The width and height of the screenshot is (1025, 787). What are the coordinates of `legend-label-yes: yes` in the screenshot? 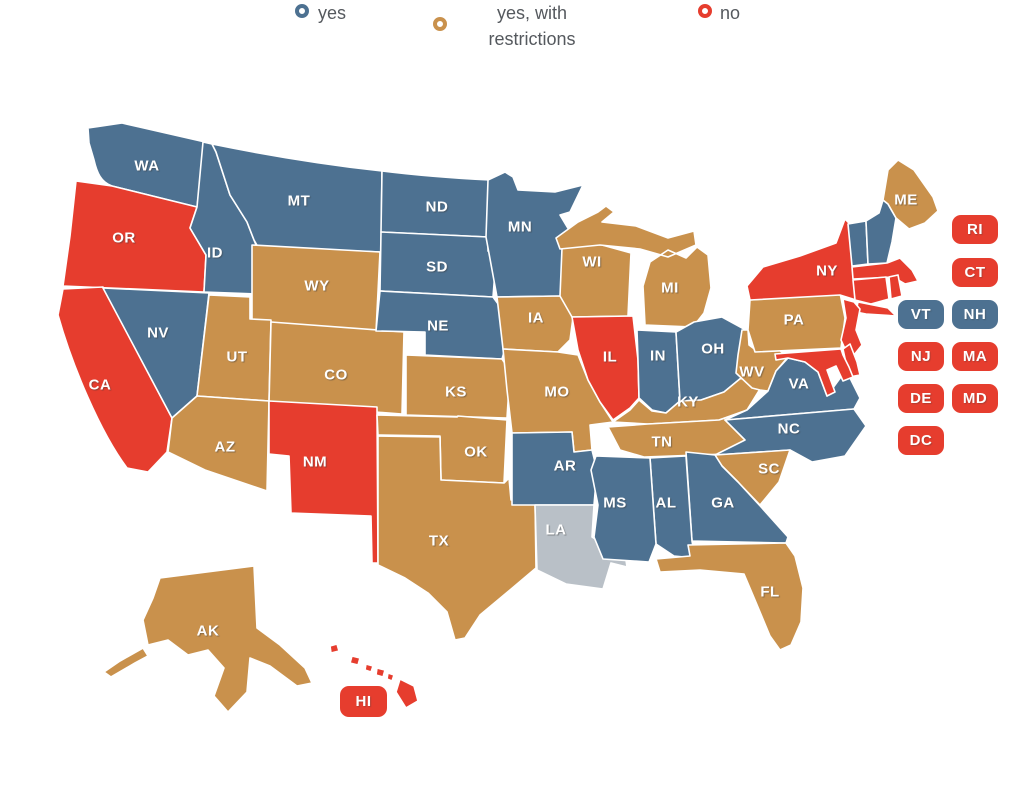 It's located at (332, 13).